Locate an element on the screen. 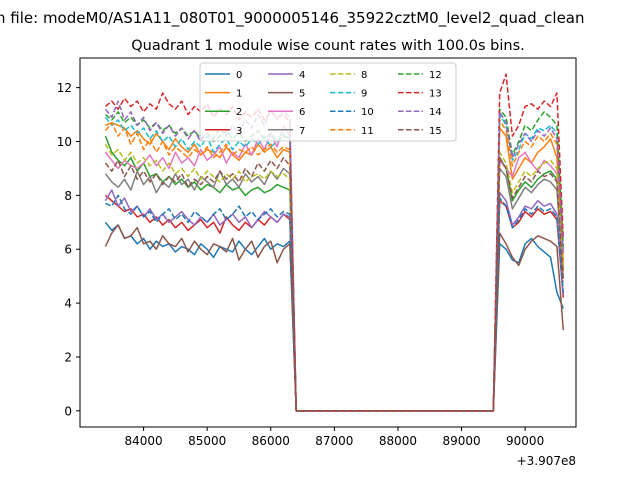  legend-label-6: 6 is located at coordinates (302, 112).